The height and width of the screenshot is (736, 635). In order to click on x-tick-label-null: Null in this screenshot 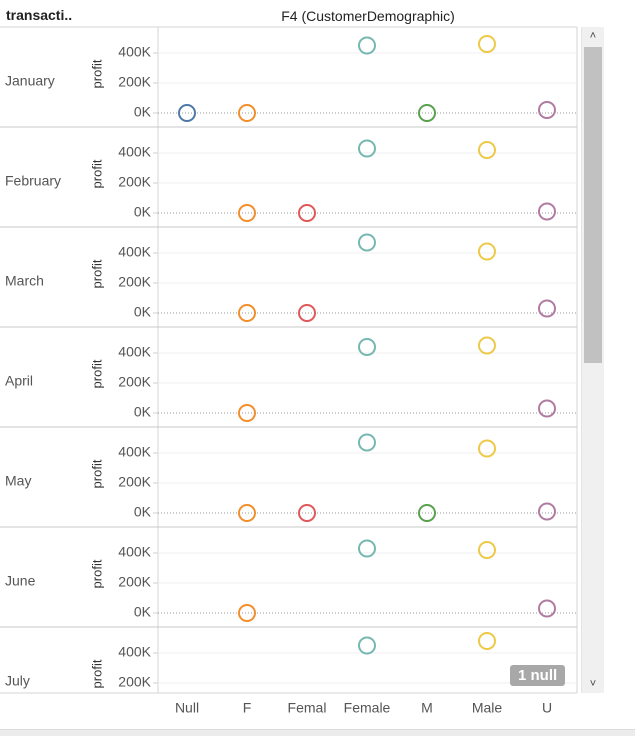, I will do `click(187, 708)`.